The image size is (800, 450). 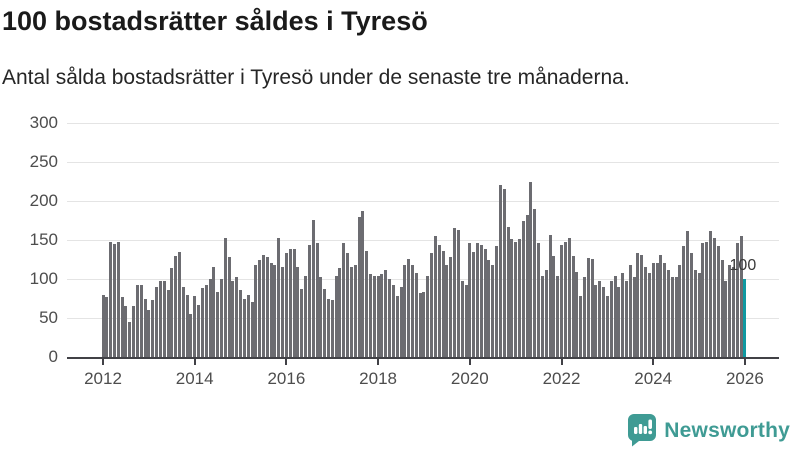 What do you see at coordinates (43, 122) in the screenshot?
I see `y-axis-label-300: 300` at bounding box center [43, 122].